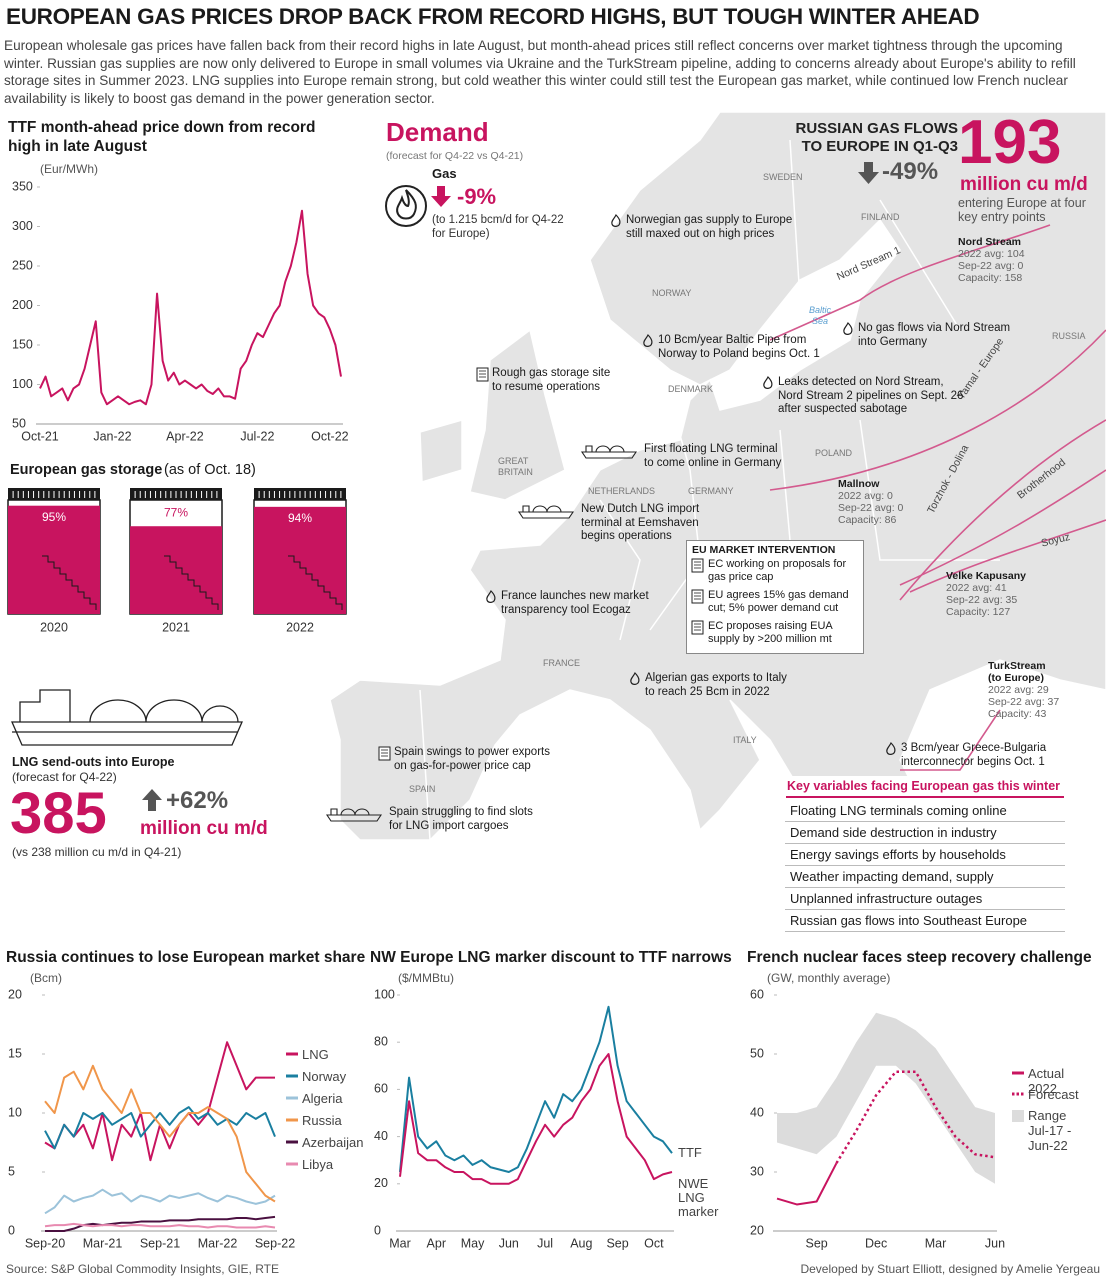  I want to click on x-tick-label: Dec, so click(876, 1243).